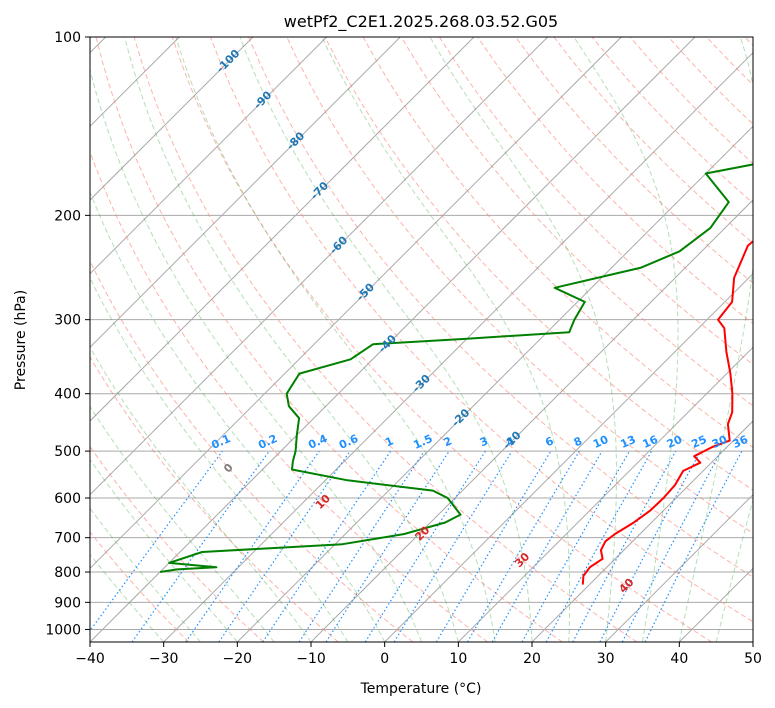 This screenshot has height=708, width=775. Describe the element at coordinates (164, 659) in the screenshot. I see `x-tick-label: −30` at that location.